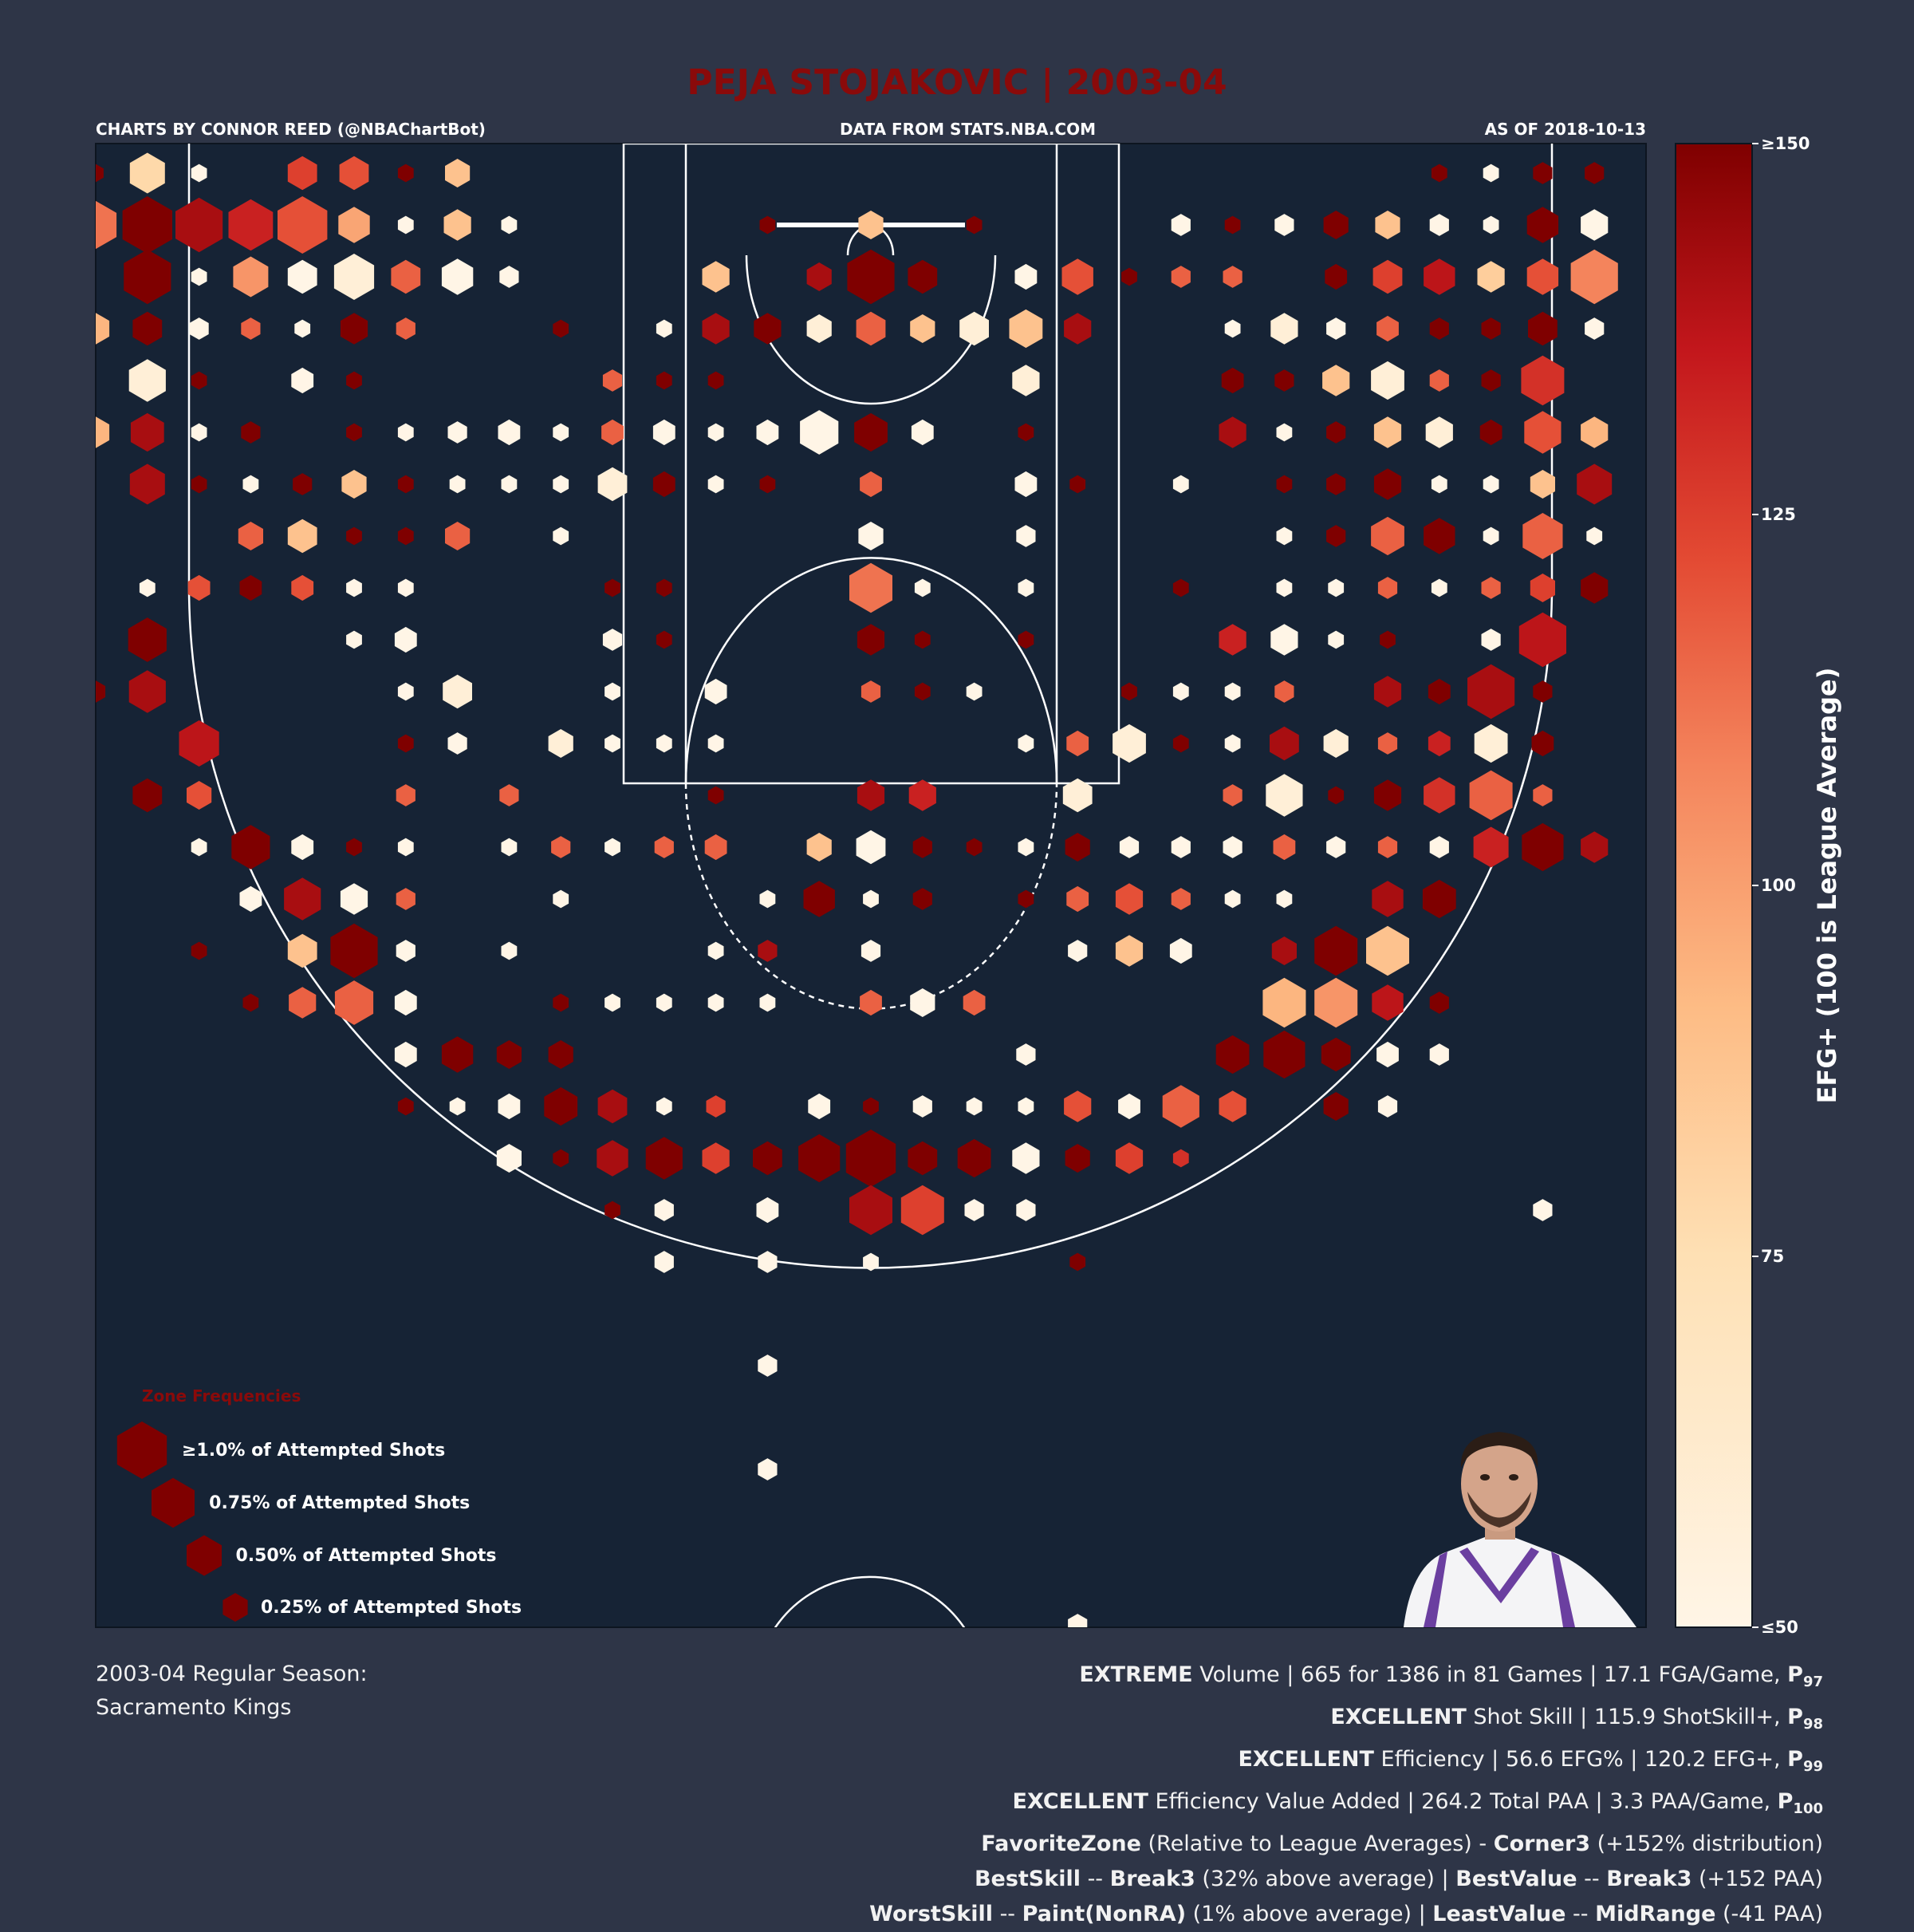 Image resolution: width=1914 pixels, height=1932 pixels. I want to click on season-line: 2003-04 Regular Season:, so click(232, 1674).